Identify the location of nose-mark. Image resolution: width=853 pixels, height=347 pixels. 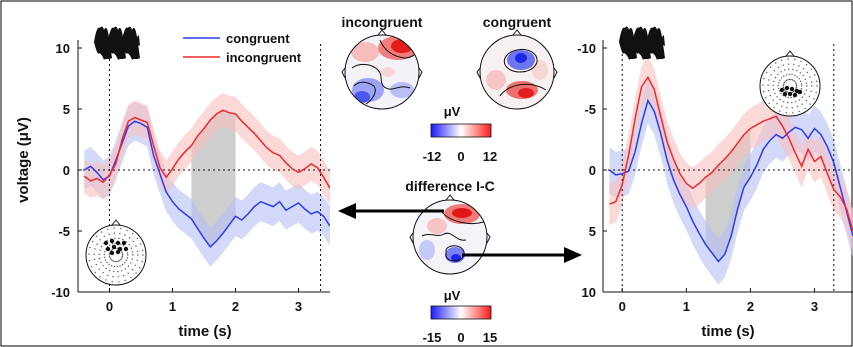
(116, 222).